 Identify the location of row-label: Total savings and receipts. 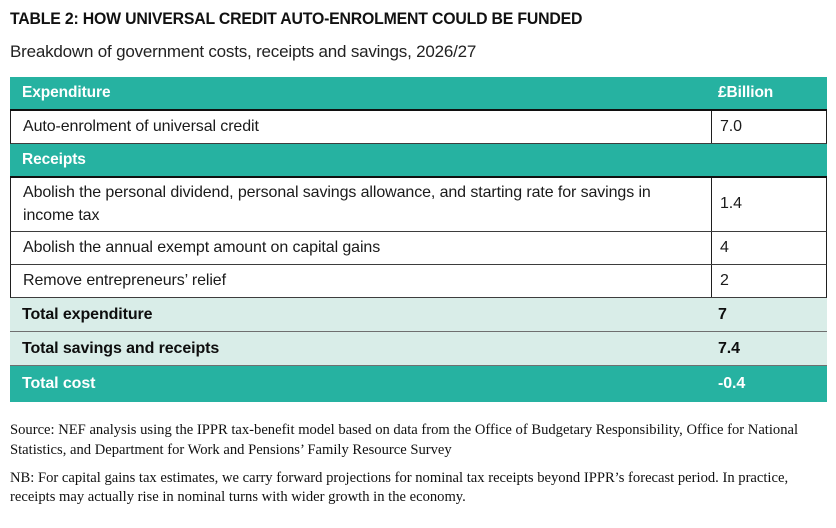
(121, 348).